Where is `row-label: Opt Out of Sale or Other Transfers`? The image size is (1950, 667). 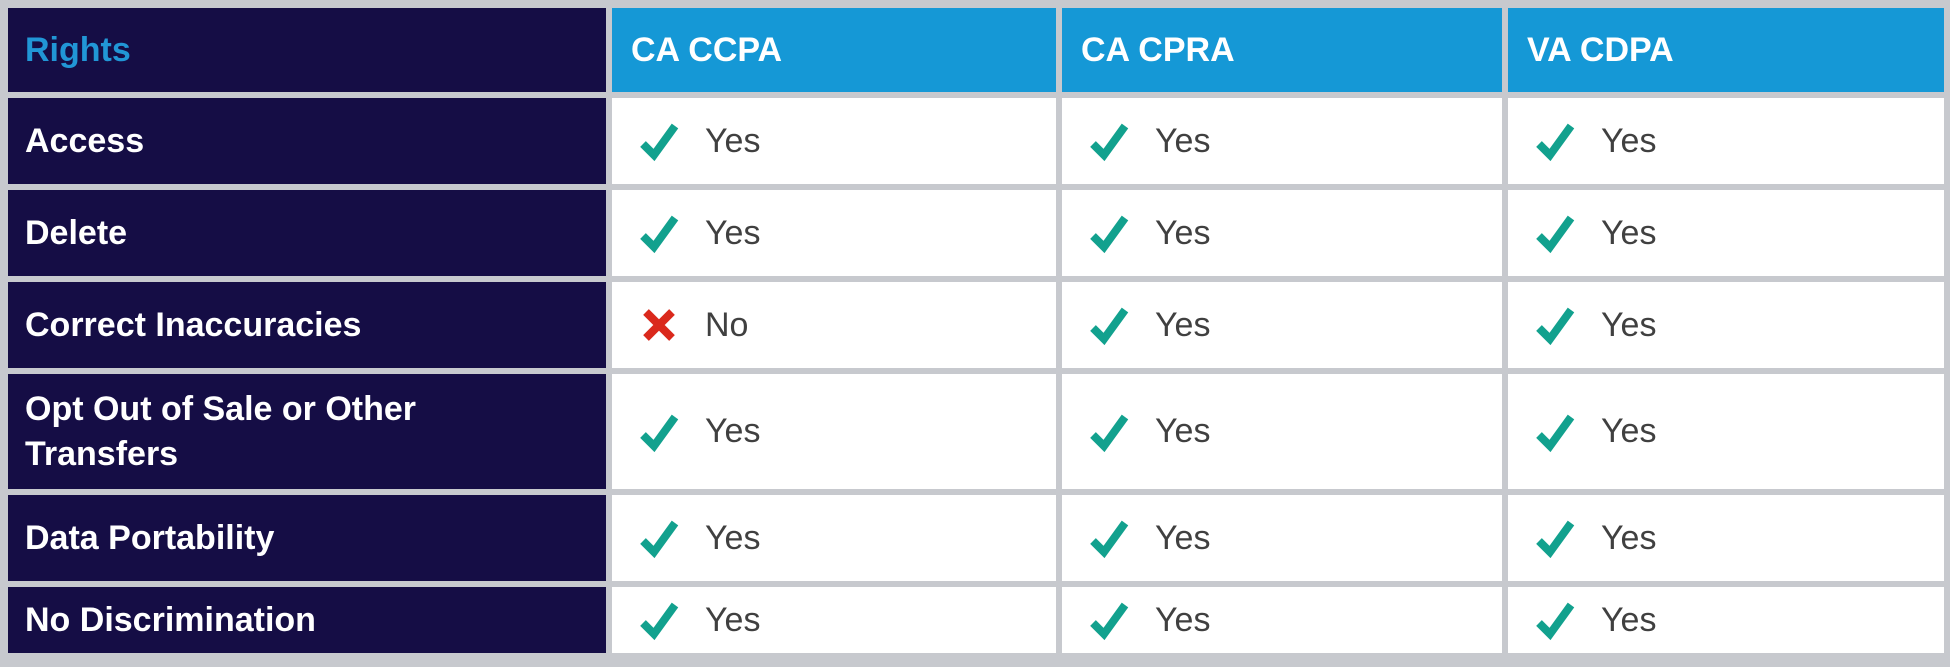 row-label: Opt Out of Sale or Other Transfers is located at coordinates (221, 431).